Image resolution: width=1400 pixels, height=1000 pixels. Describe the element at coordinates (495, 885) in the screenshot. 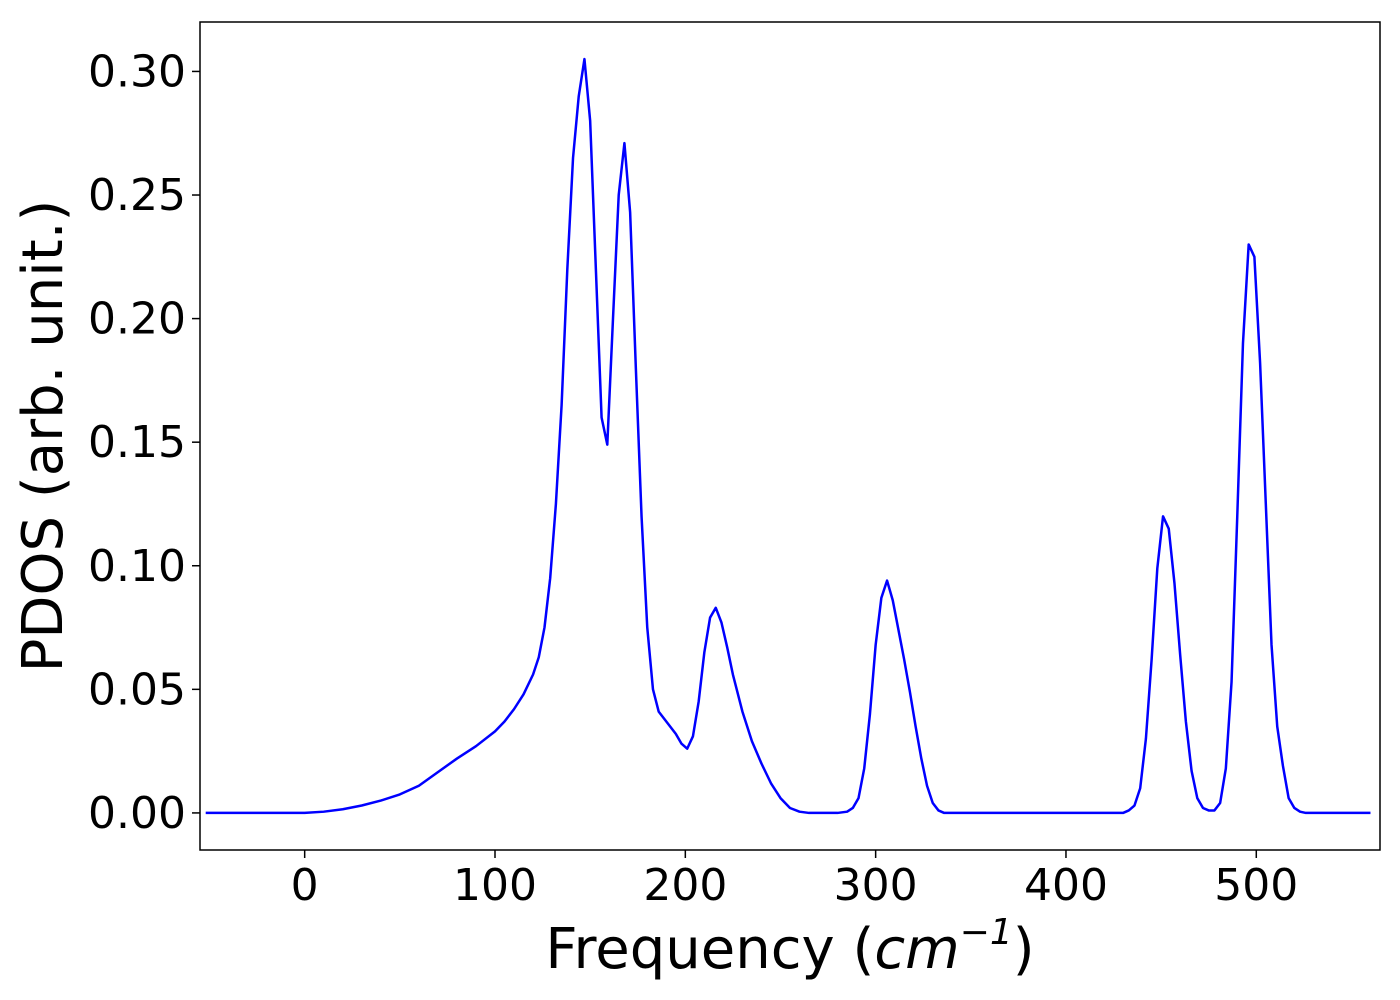

I see `x-tick-label: 100` at that location.